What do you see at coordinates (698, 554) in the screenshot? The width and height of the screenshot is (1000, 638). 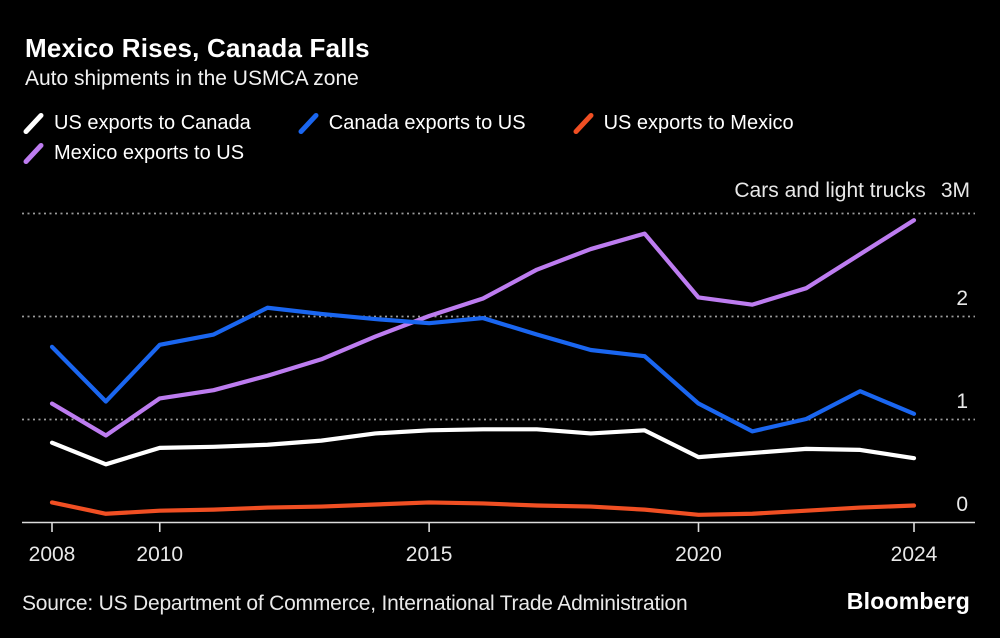 I see `svg-text: 2020` at bounding box center [698, 554].